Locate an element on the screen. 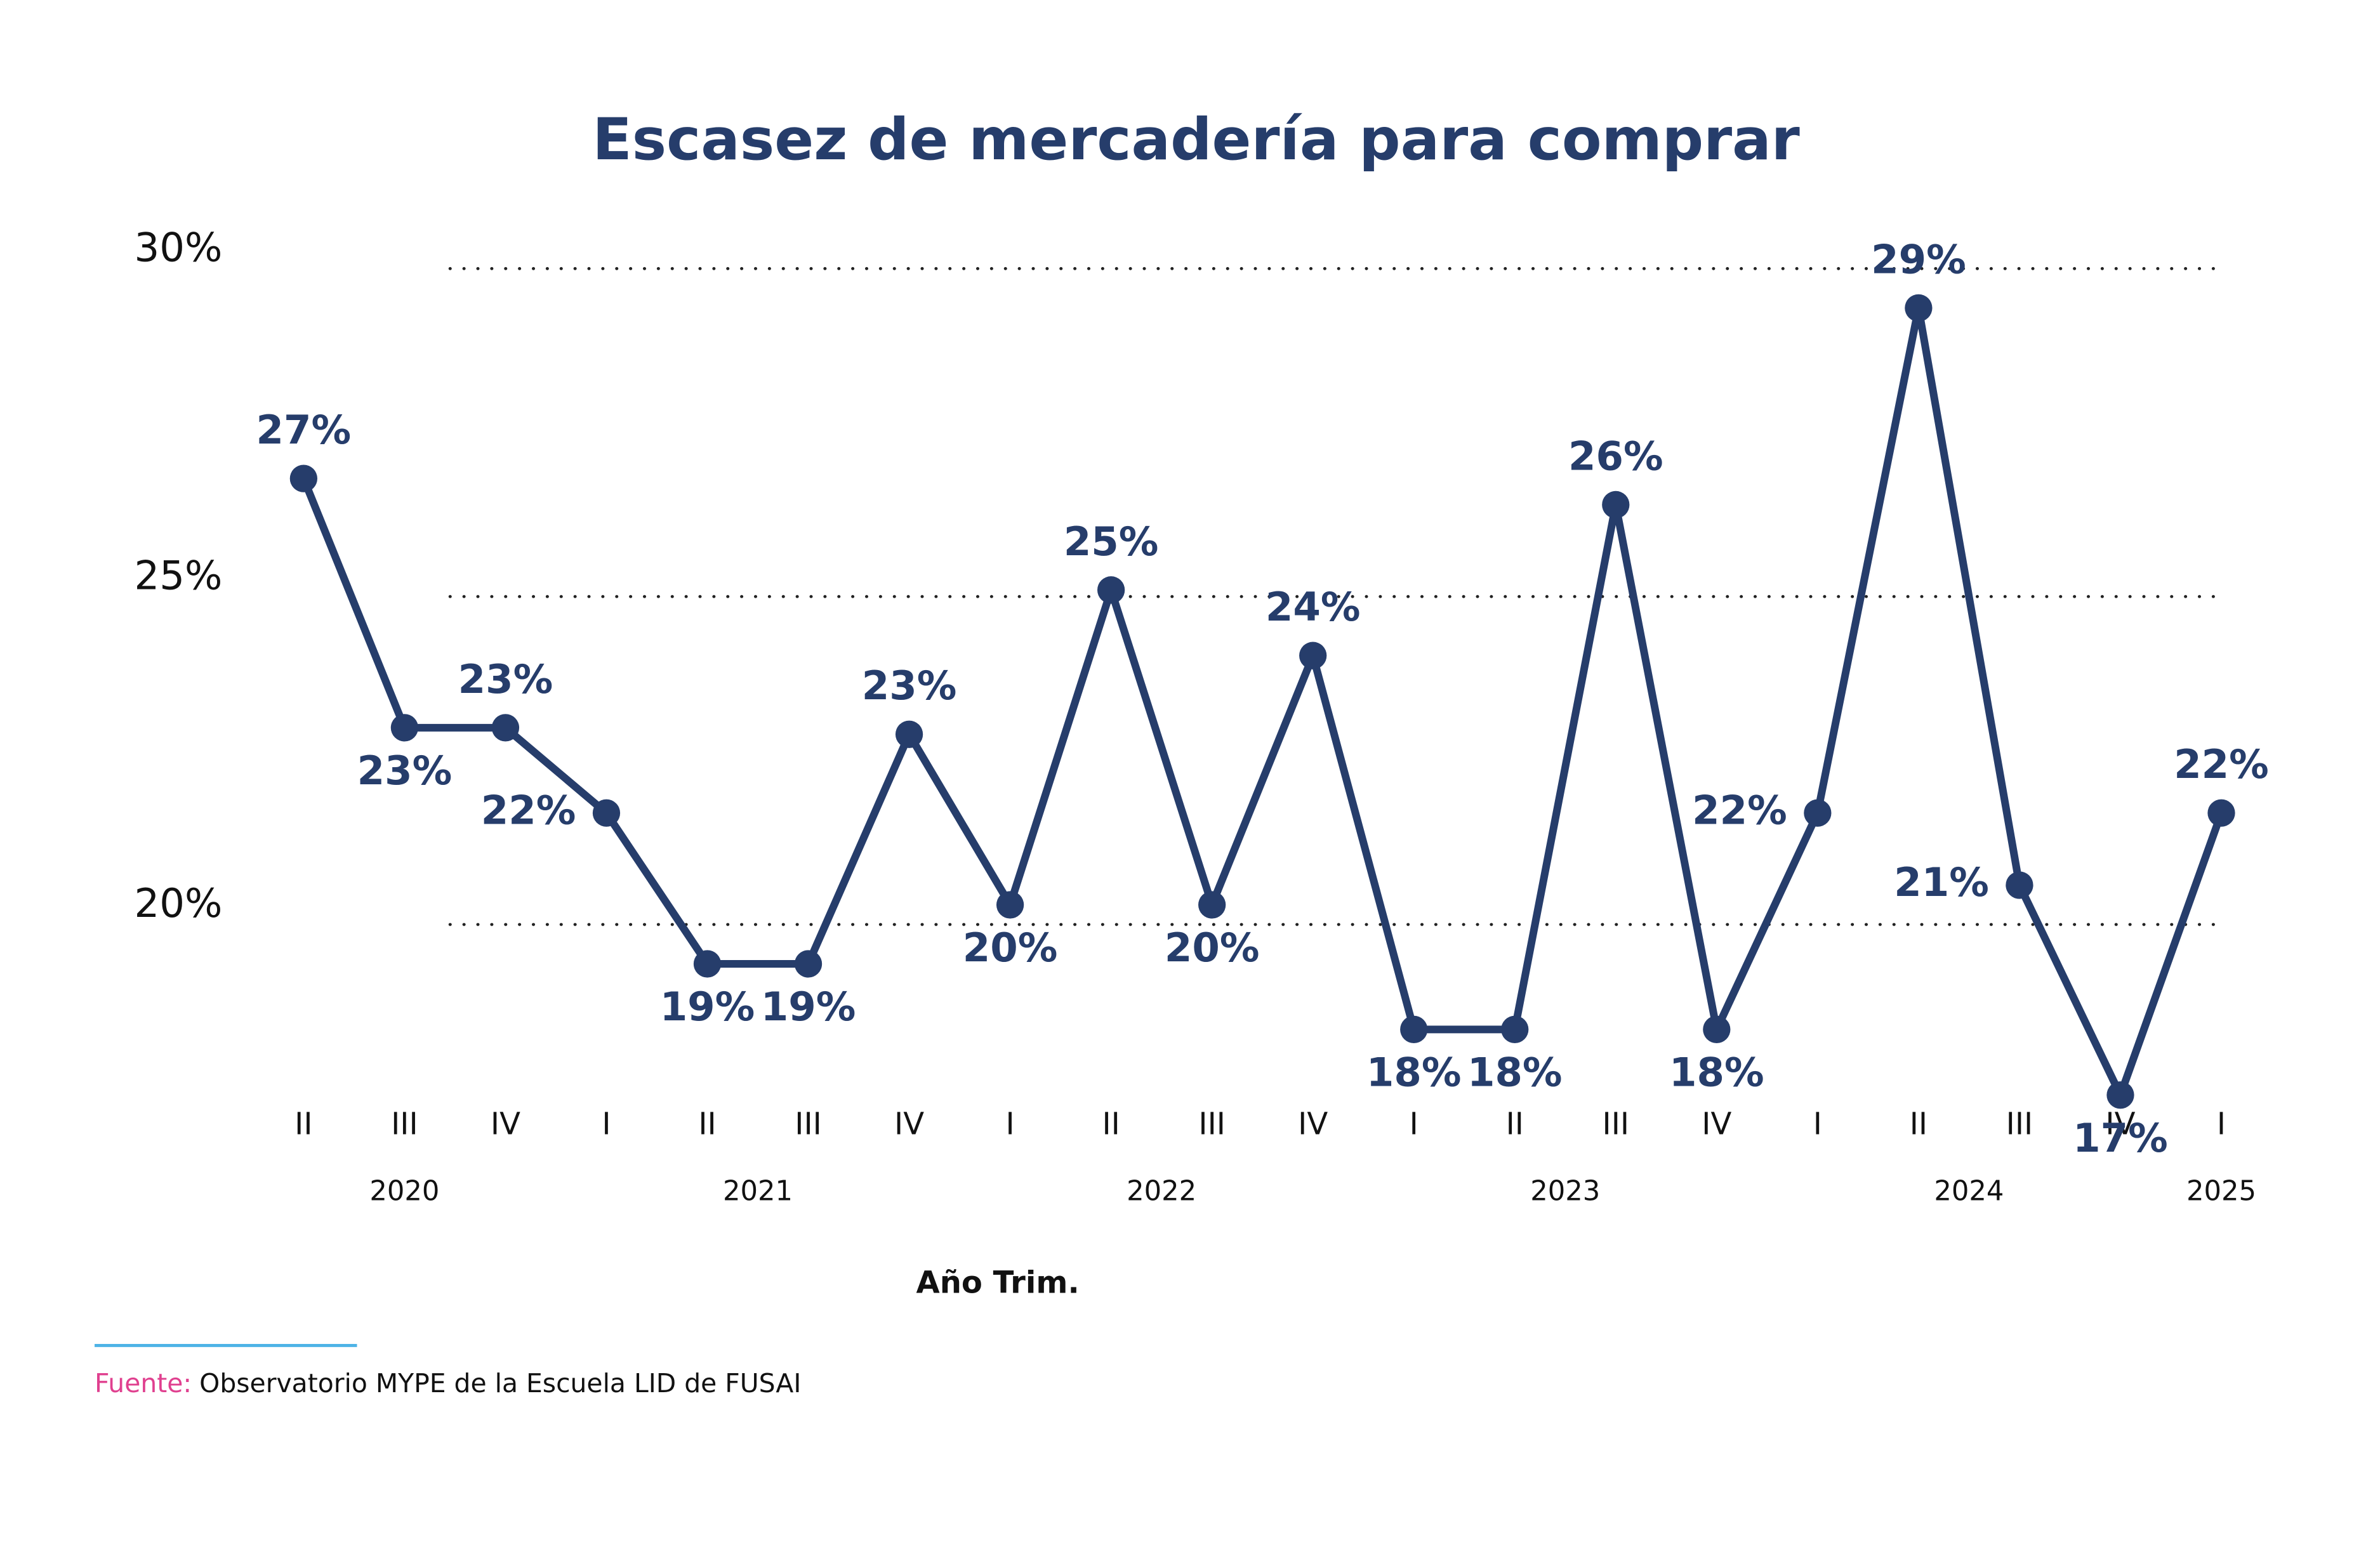 The width and height of the screenshot is (2380, 1547). year-label: 2024 is located at coordinates (1969, 1192).